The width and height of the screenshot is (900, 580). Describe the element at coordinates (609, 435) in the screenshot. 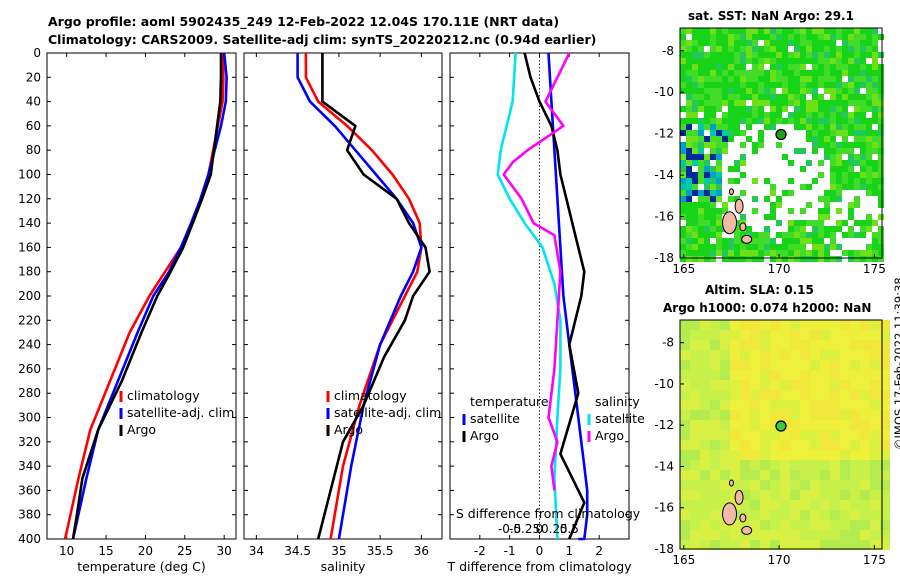

I see `legend-label-right-argo: Argo` at that location.